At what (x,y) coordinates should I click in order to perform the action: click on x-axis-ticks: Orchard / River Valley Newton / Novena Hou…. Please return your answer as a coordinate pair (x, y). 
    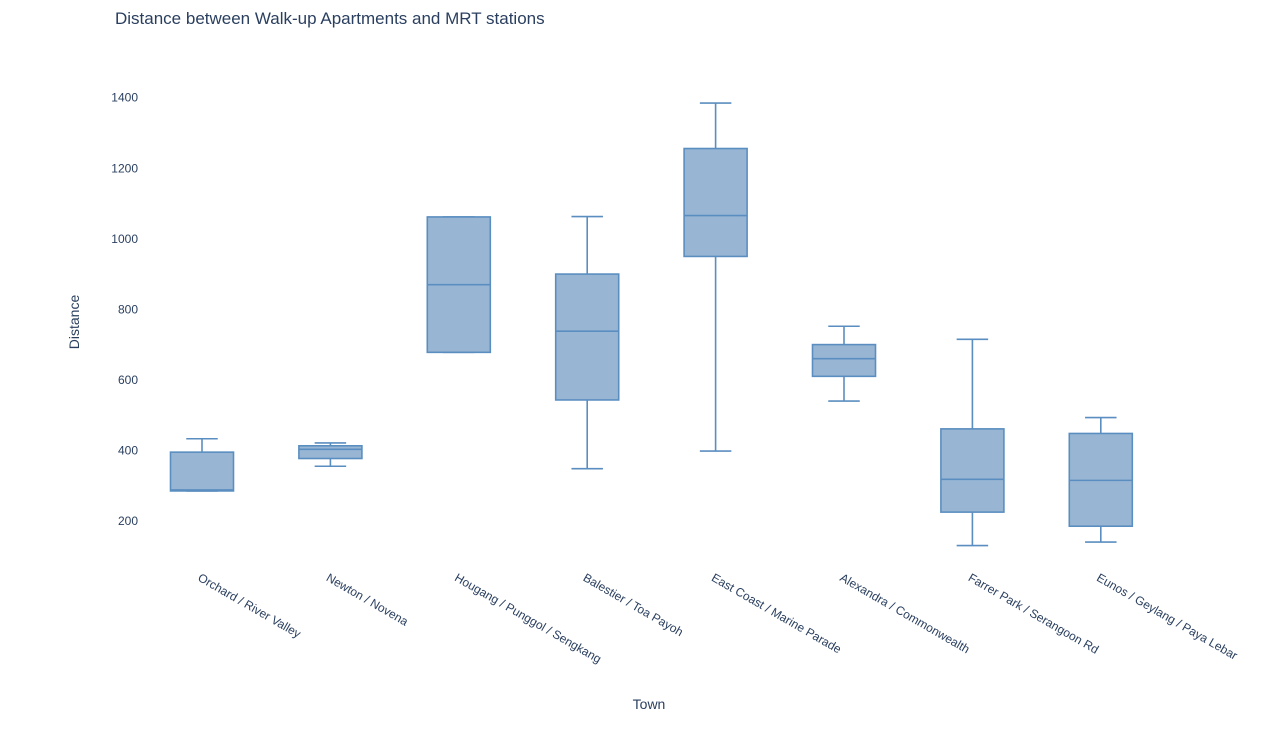
    Looking at the image, I should click on (718, 618).